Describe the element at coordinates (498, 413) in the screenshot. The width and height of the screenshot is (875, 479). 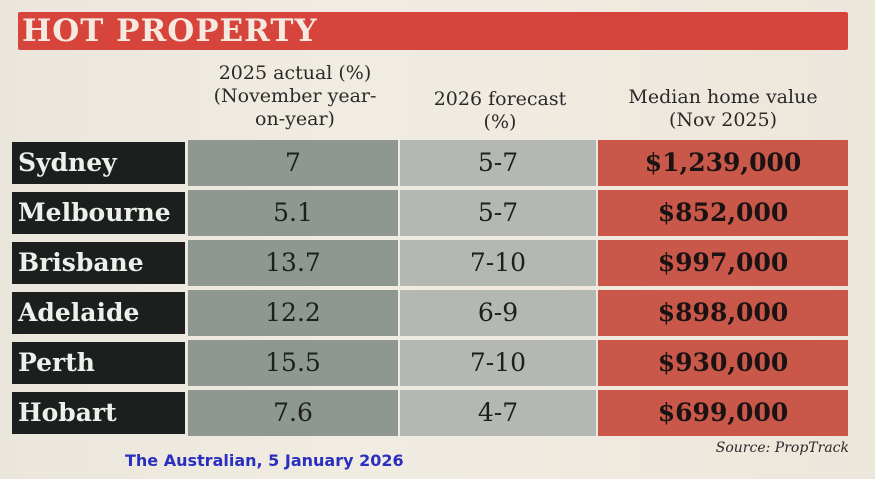
I see `forecast-2026-cell: 4-7` at that location.